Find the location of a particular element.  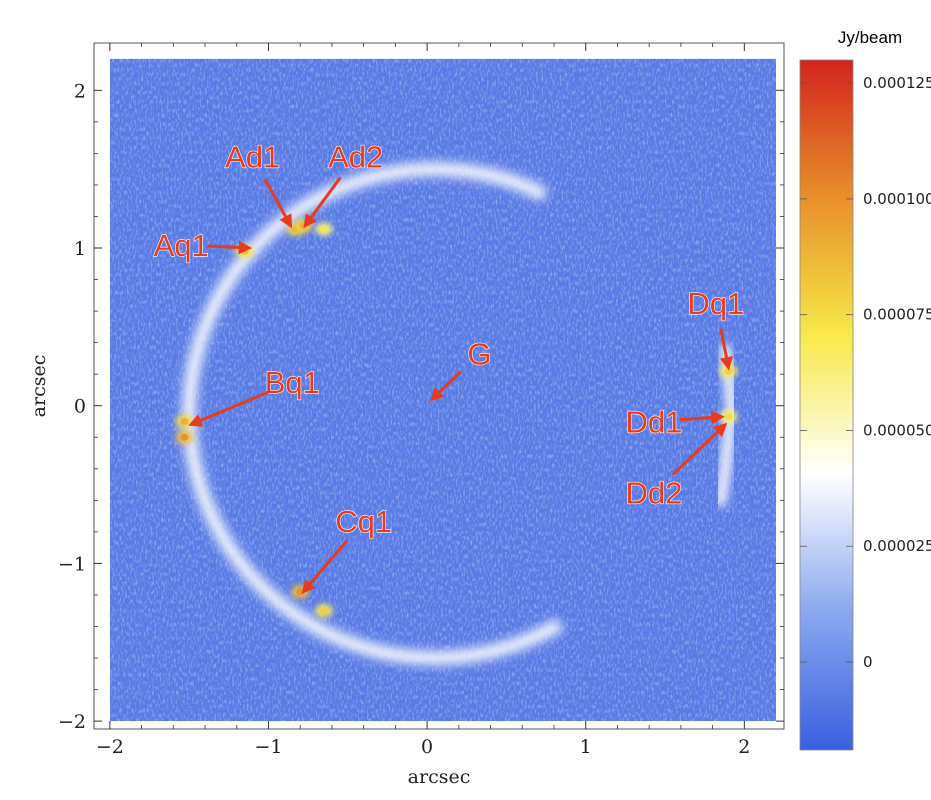

y-tick-label: −1 is located at coordinates (72, 564).